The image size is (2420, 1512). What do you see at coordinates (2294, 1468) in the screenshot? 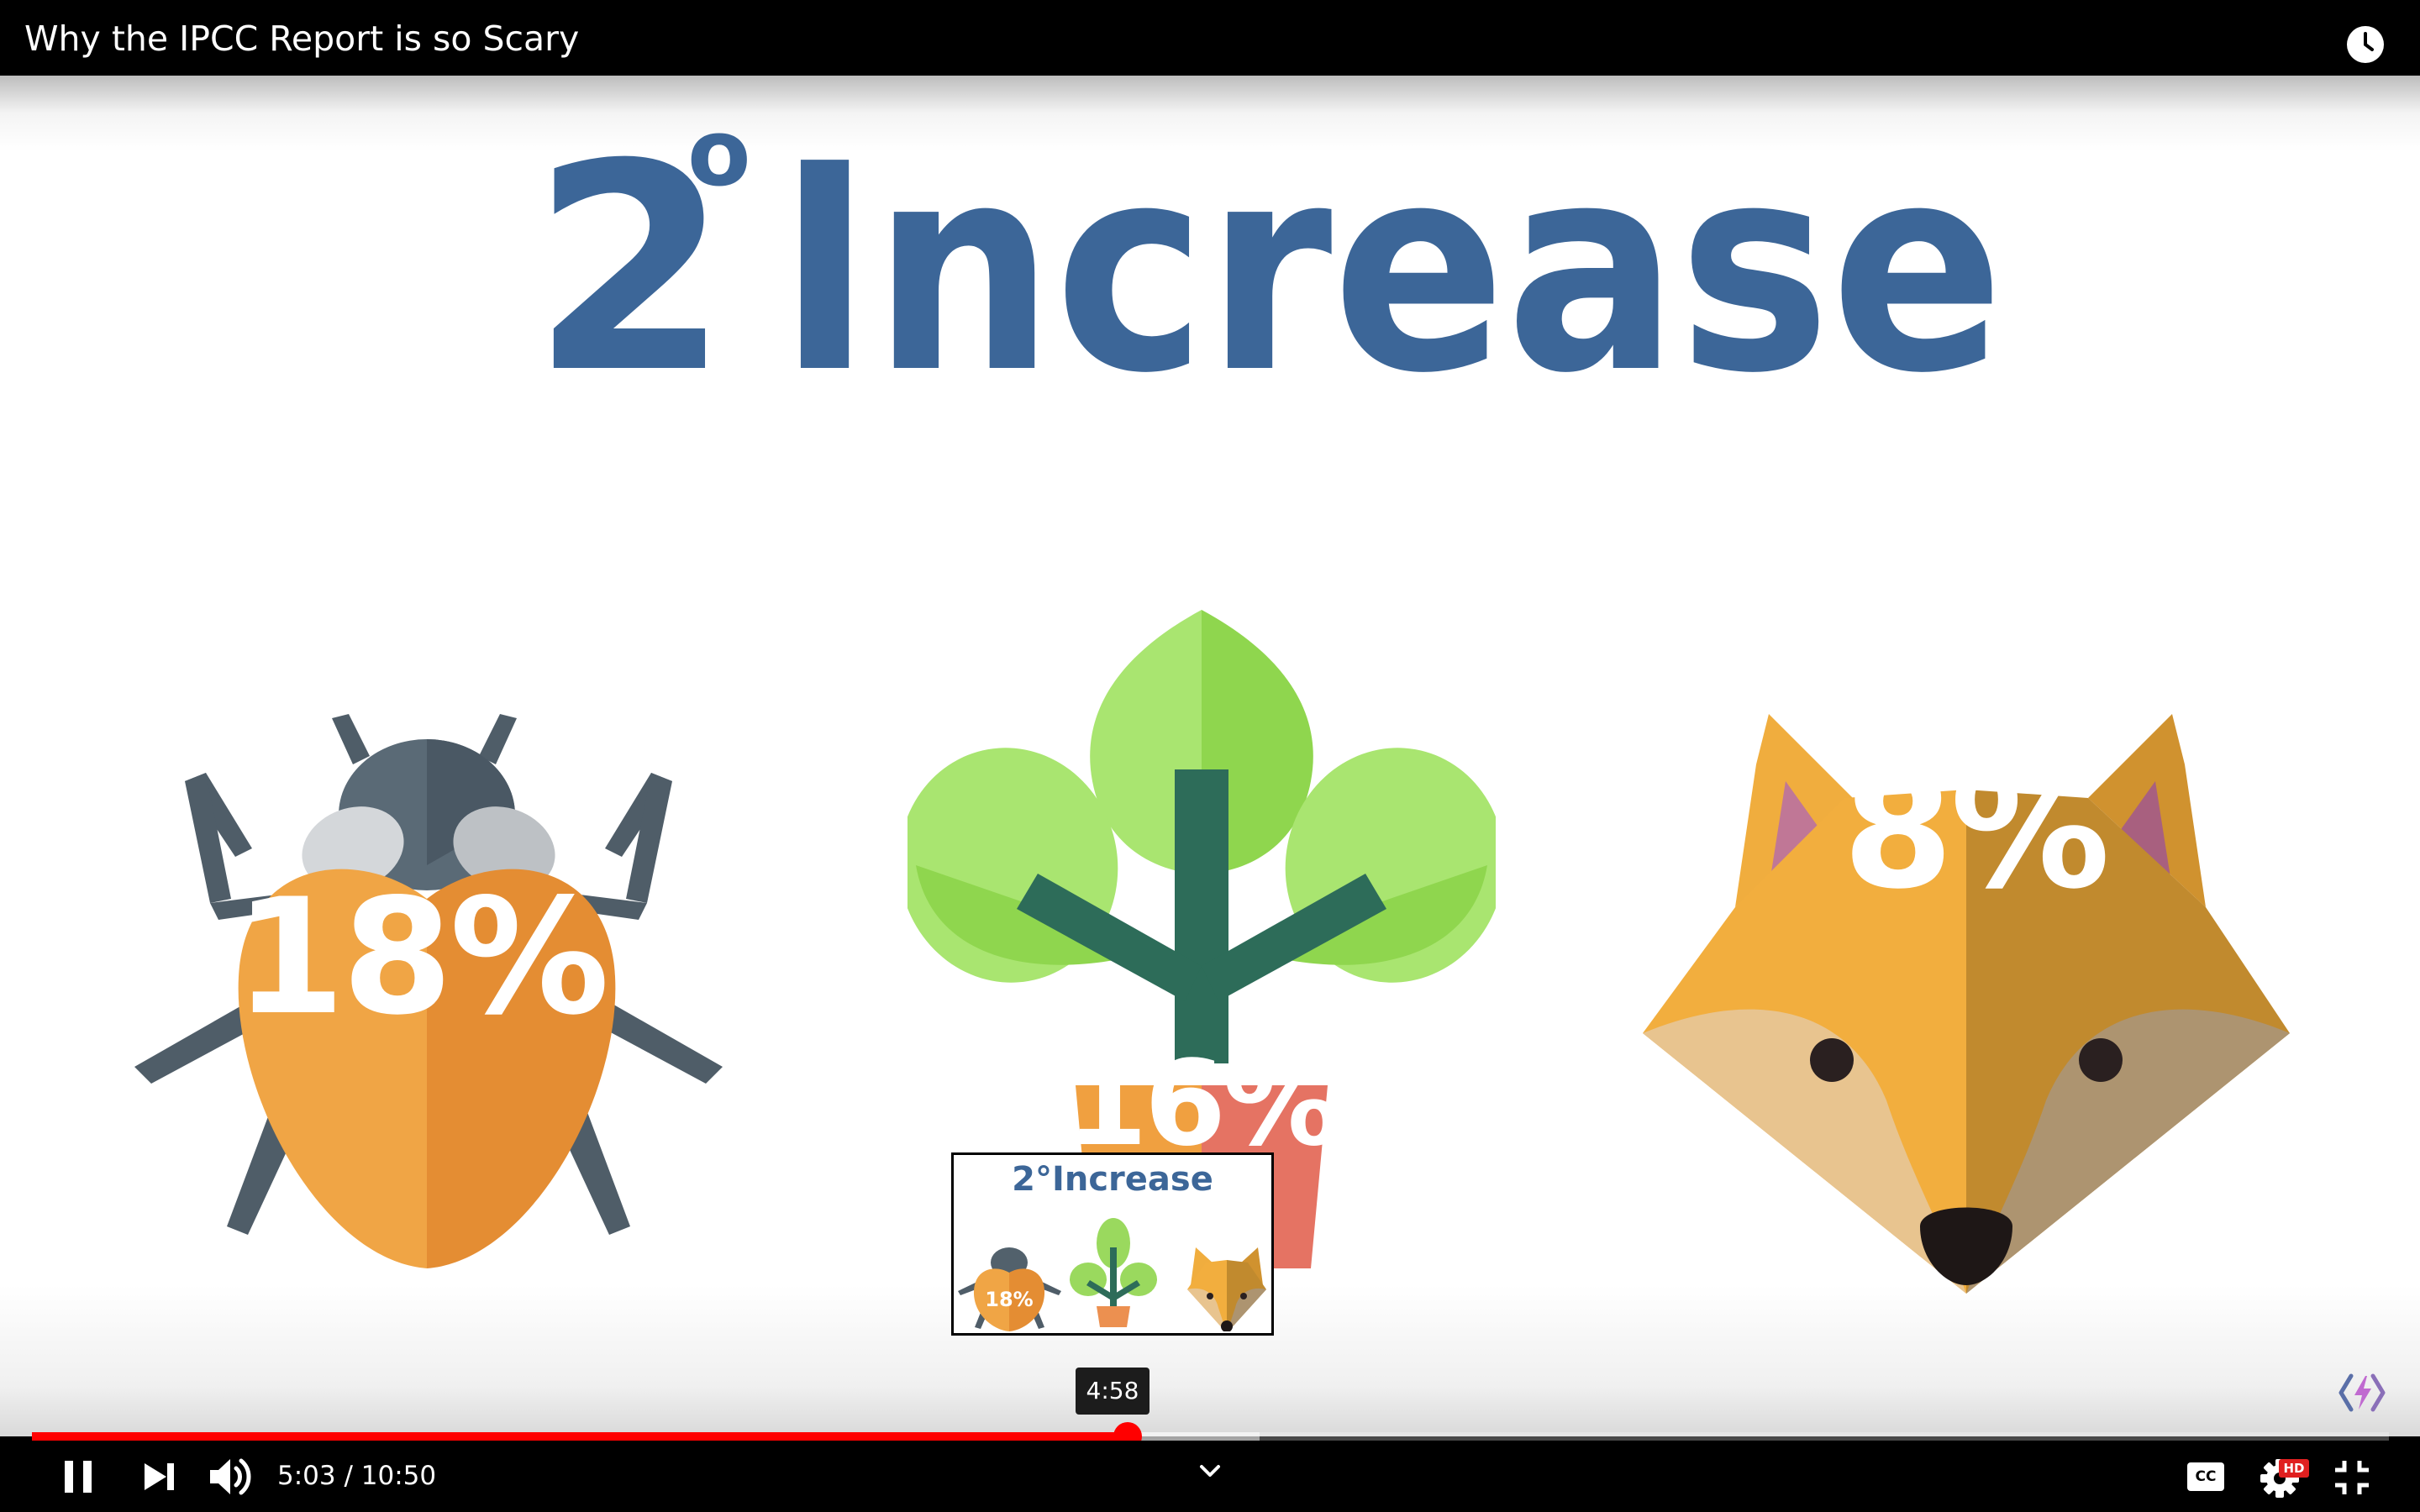
I see `hd-badge: HD` at bounding box center [2294, 1468].